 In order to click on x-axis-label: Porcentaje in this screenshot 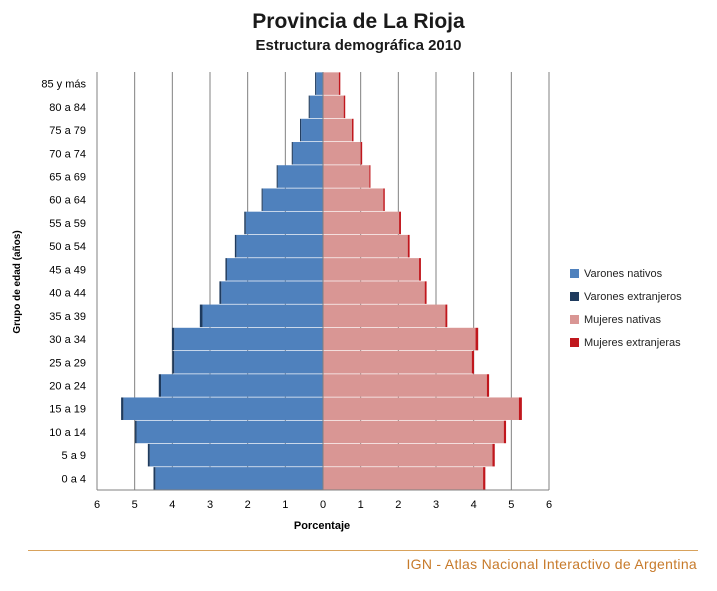, I will do `click(322, 526)`.